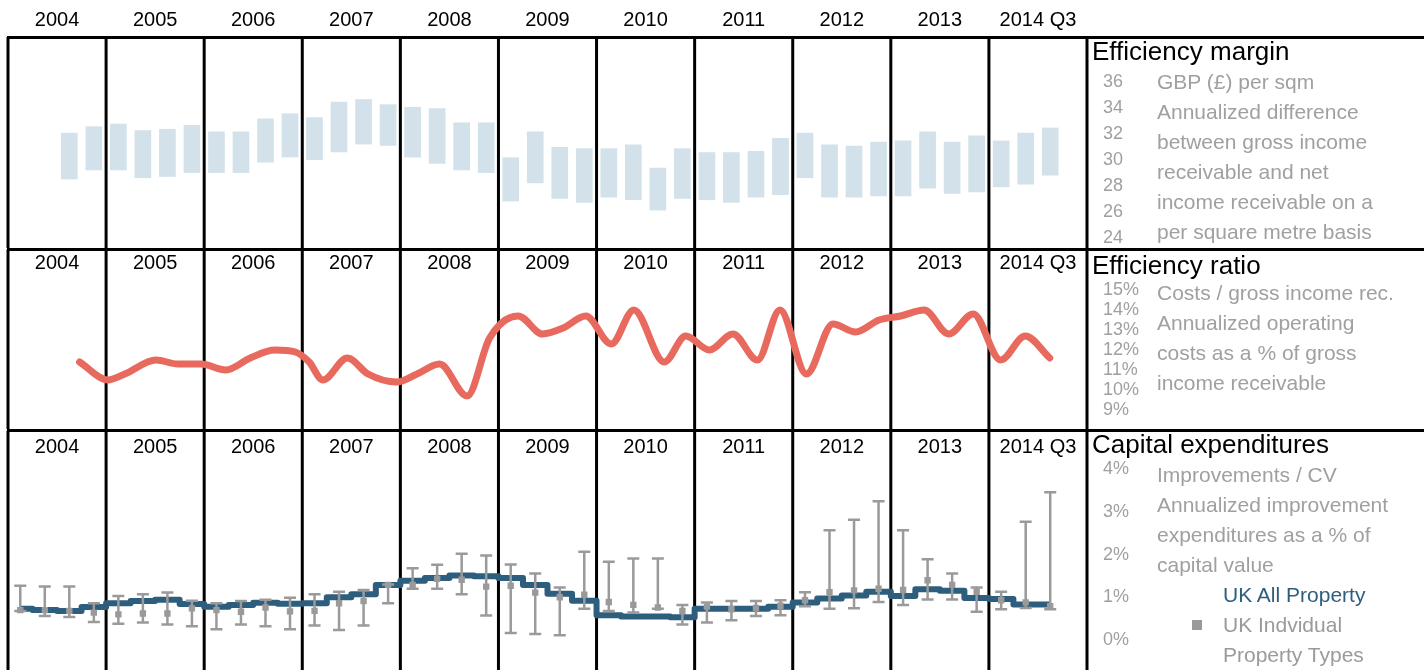 The image size is (1424, 670). I want to click on y-tick-label: 0%, so click(1116, 638).